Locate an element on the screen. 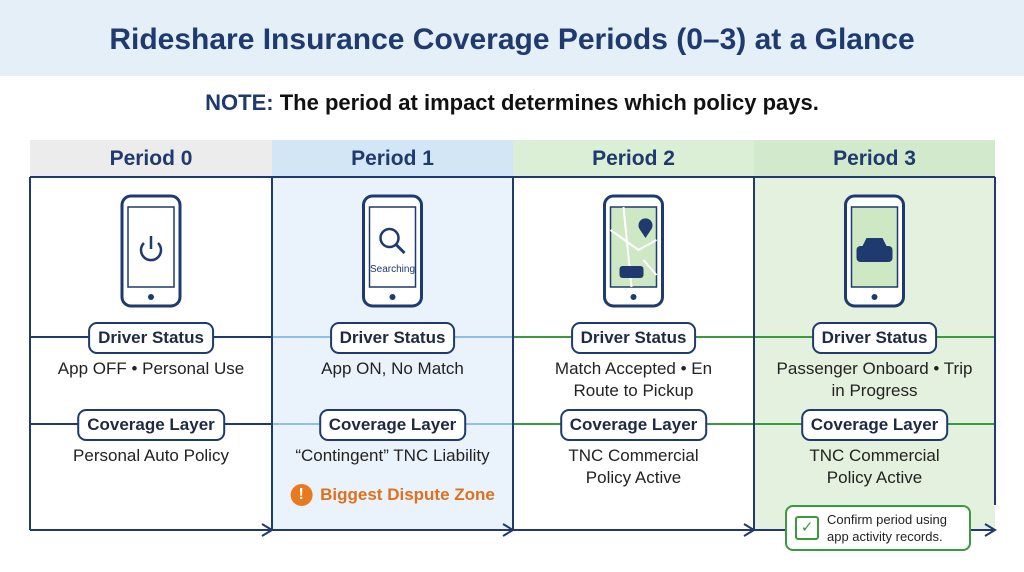 The image size is (1024, 572). coverage-text: Personal Auto Policy is located at coordinates (151, 455).